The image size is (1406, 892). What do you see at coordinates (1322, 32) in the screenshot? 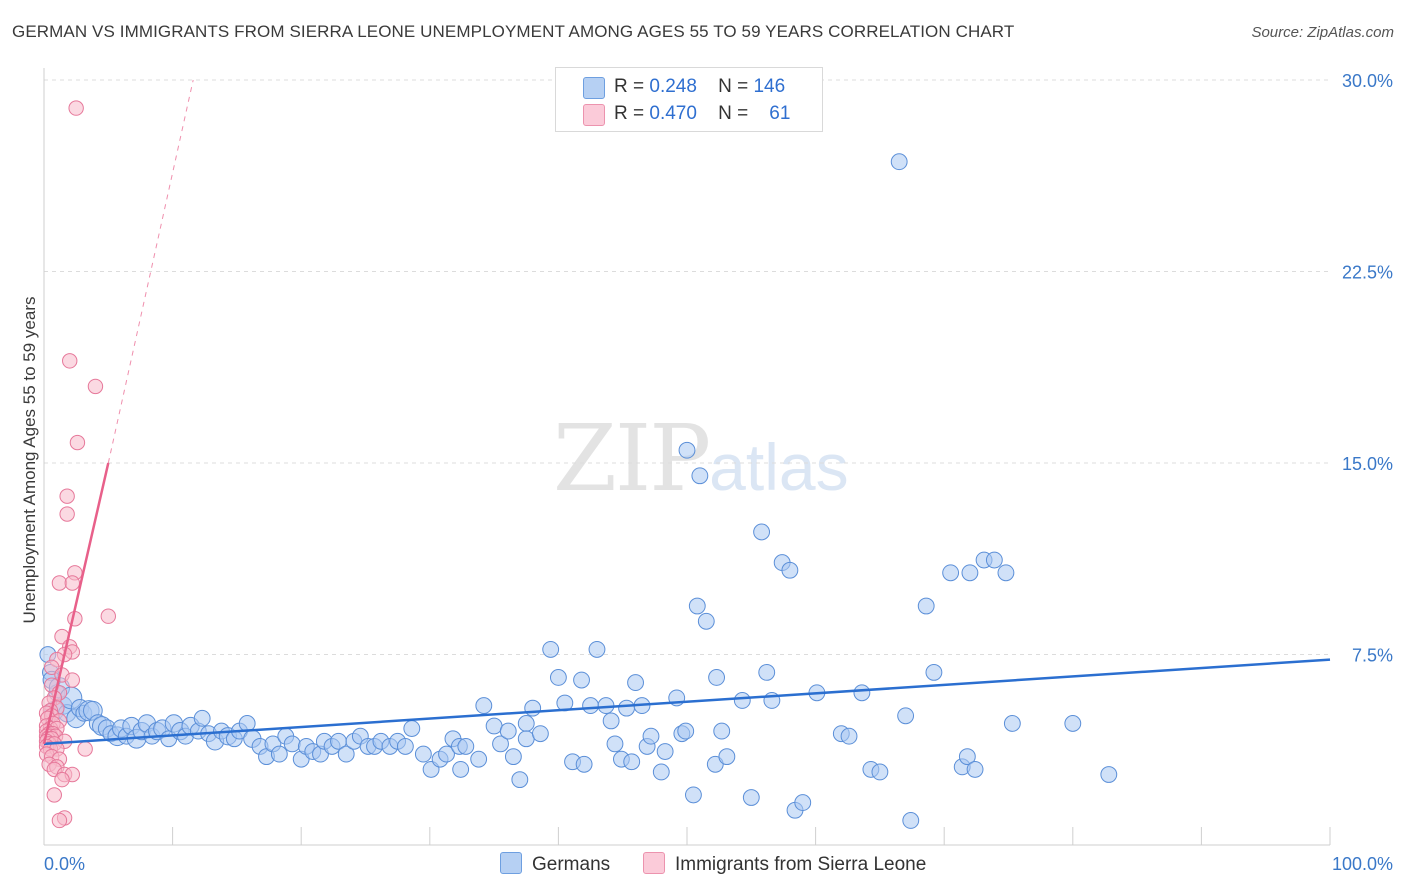
I see `source-label: Source: ZipAtlas.com` at bounding box center [1322, 32].